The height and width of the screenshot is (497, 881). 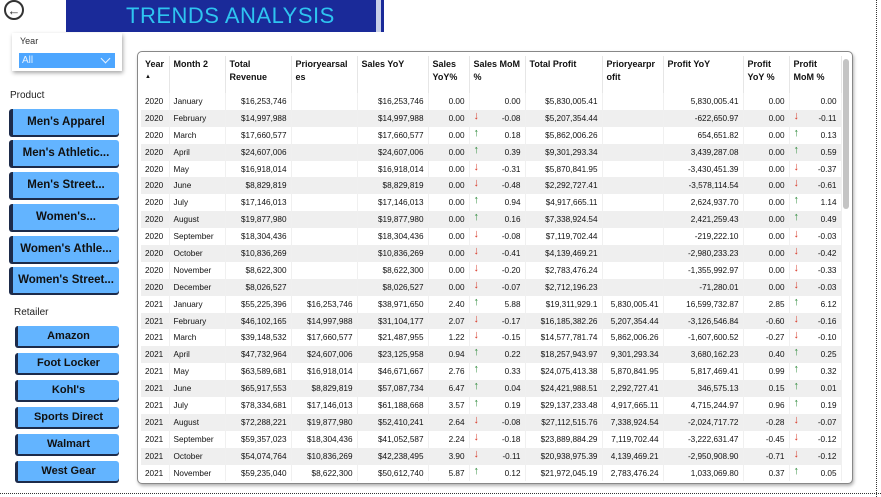 What do you see at coordinates (703, 152) in the screenshot?
I see `table-cell: 3,439,287.08` at bounding box center [703, 152].